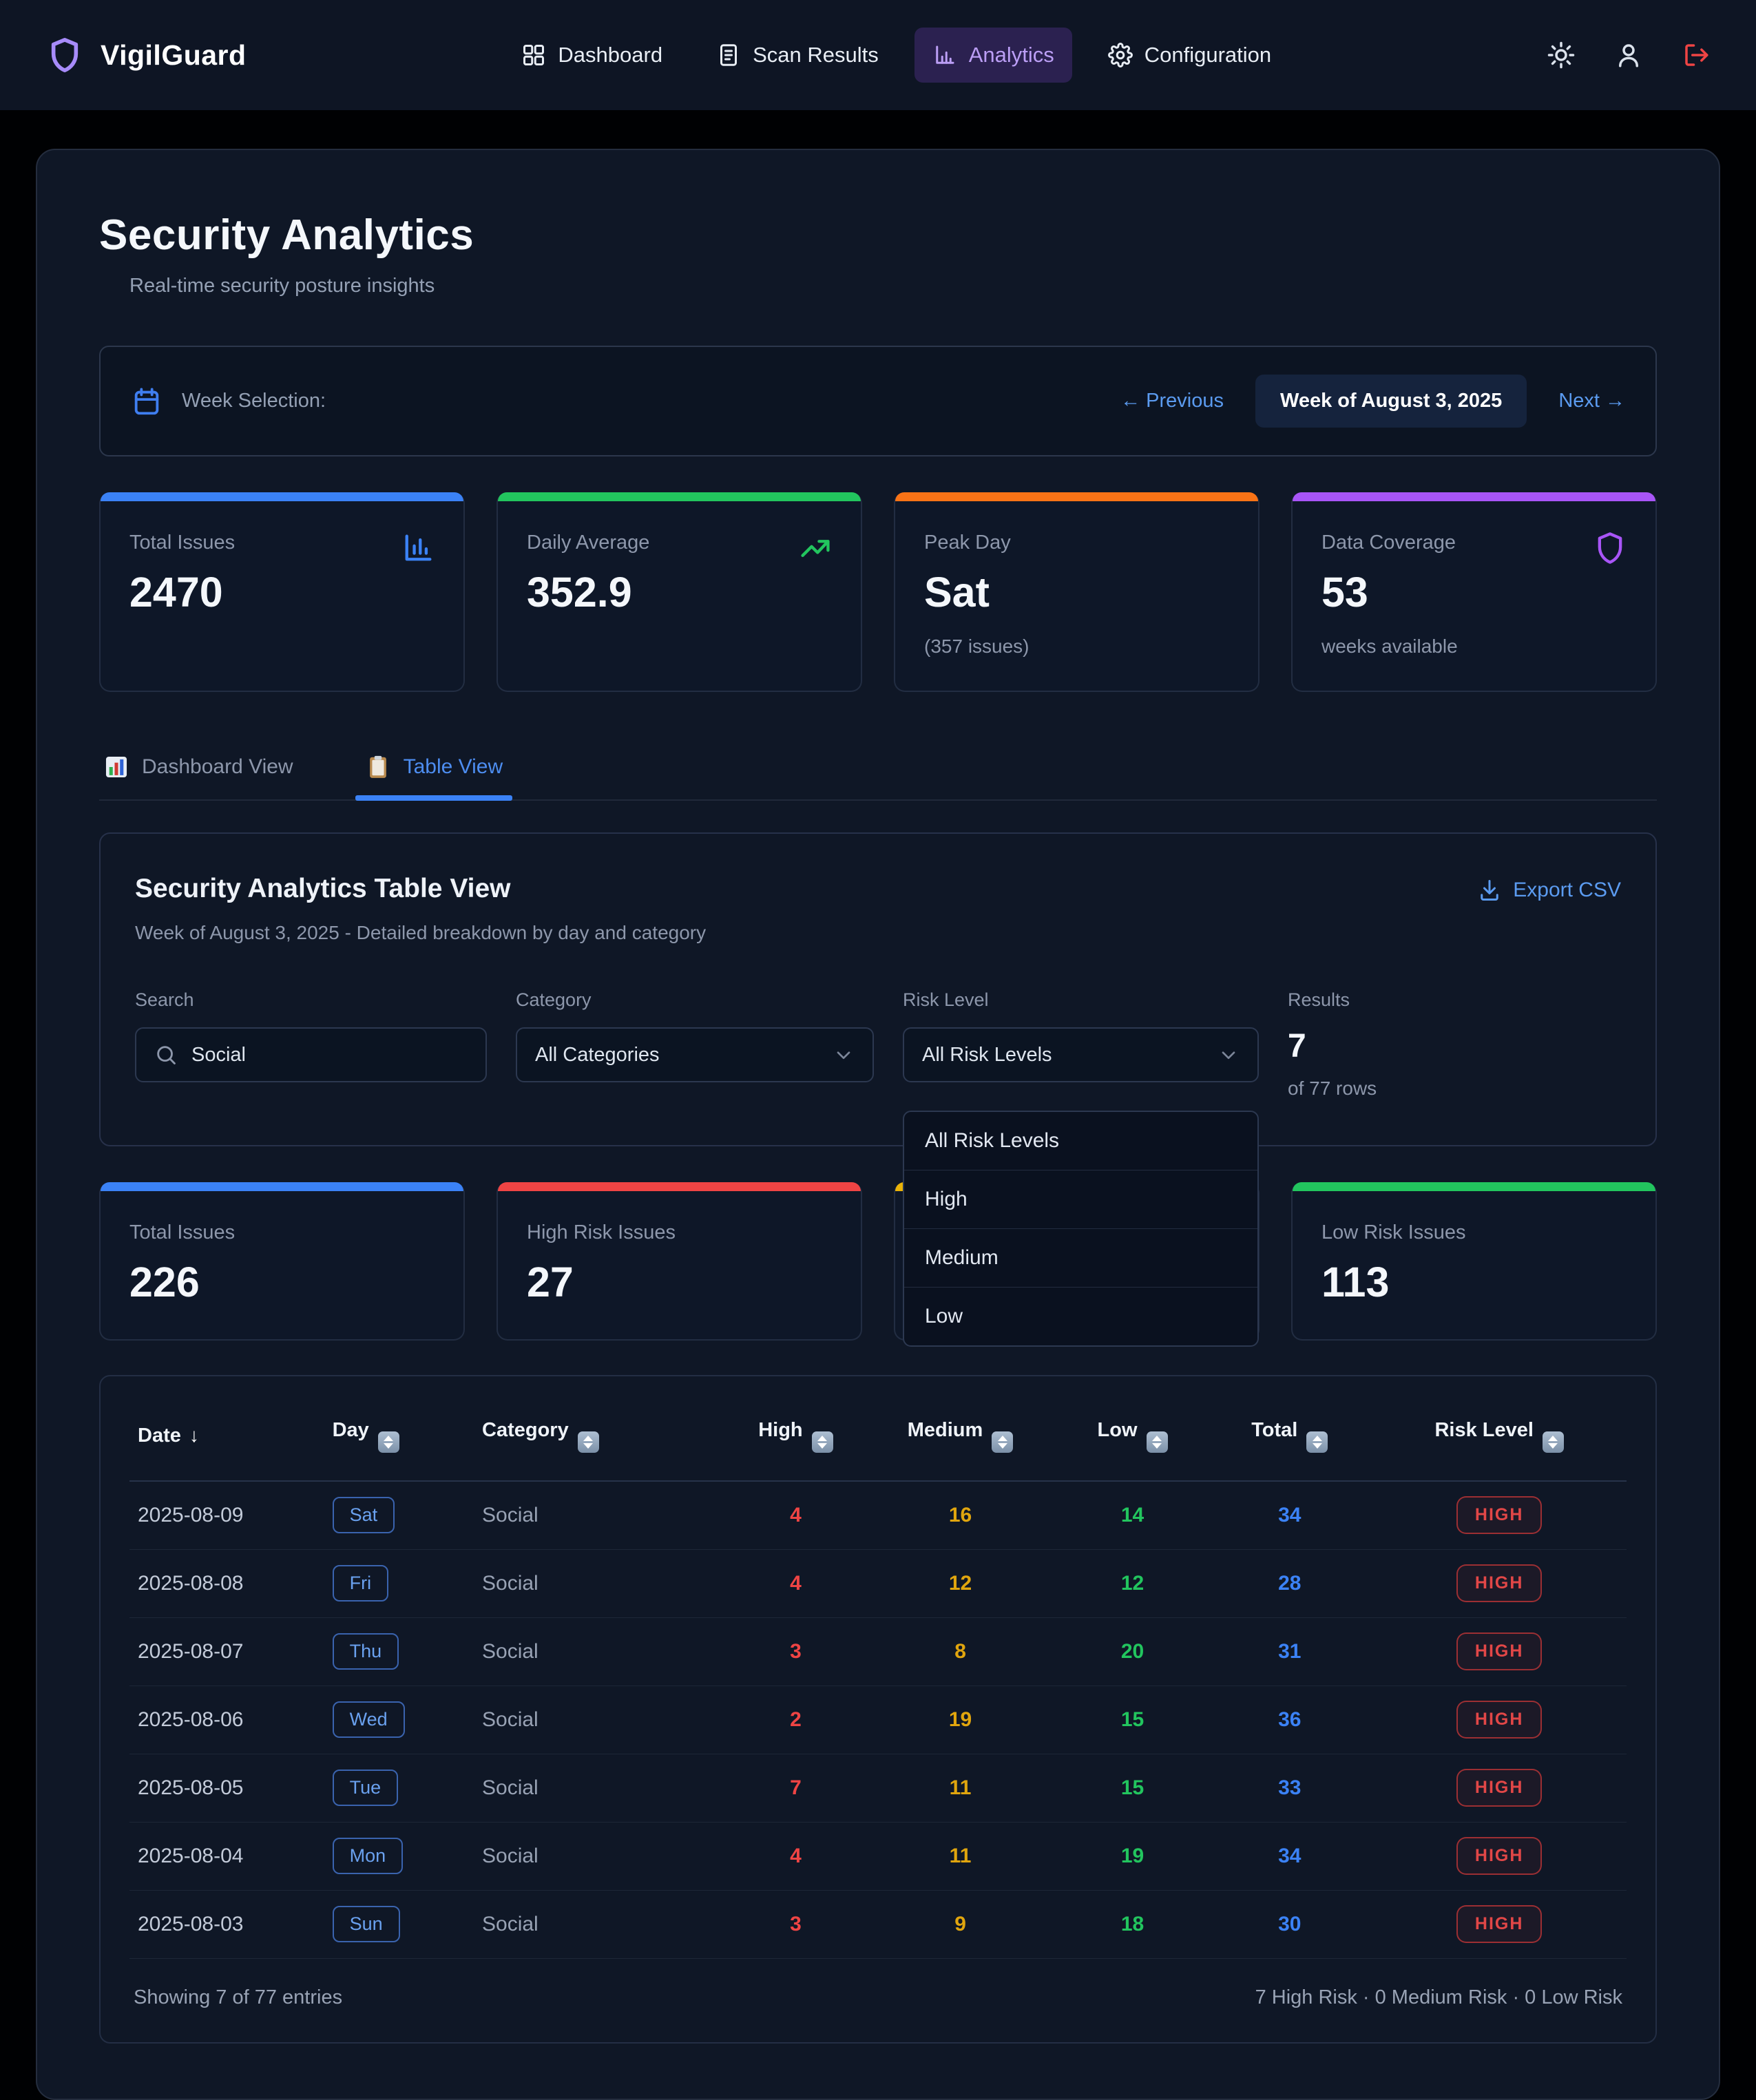 The height and width of the screenshot is (2100, 1756). What do you see at coordinates (816, 55) in the screenshot?
I see `nav-item-label: Scan Results` at bounding box center [816, 55].